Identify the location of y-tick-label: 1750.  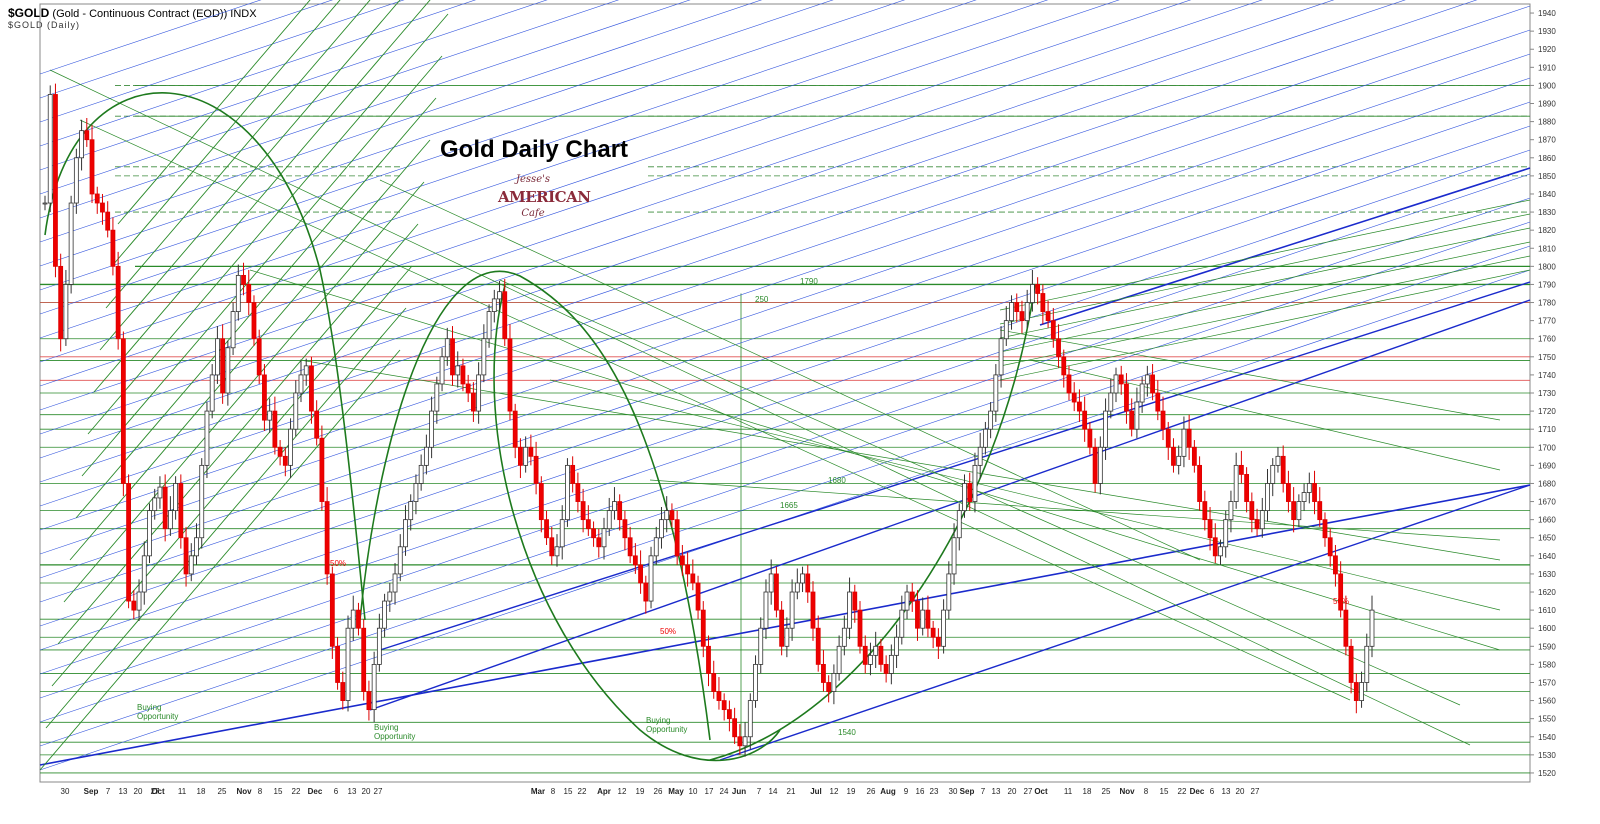
(1547, 357).